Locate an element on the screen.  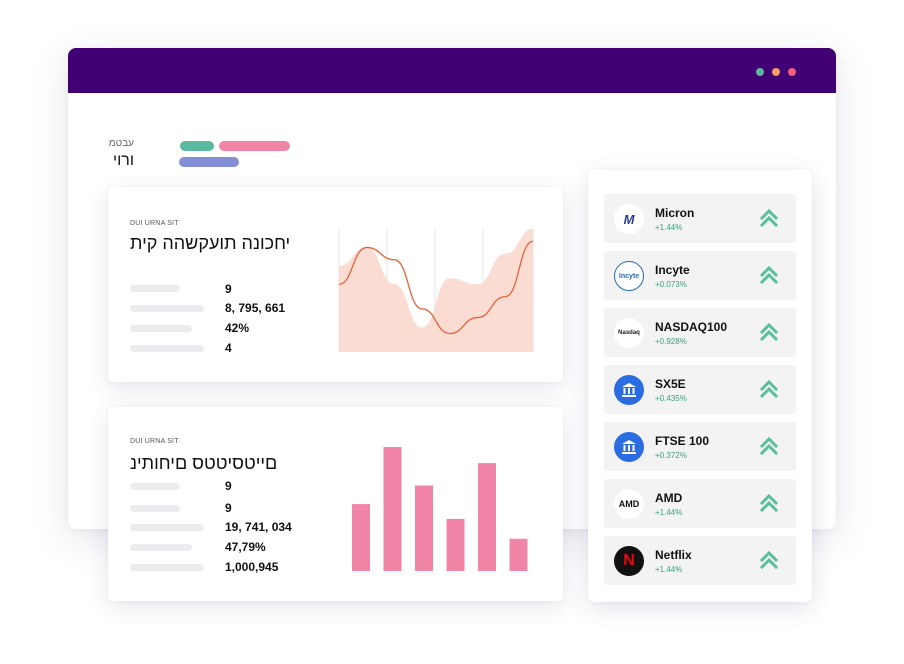
stock-change: +0.073% is located at coordinates (671, 284).